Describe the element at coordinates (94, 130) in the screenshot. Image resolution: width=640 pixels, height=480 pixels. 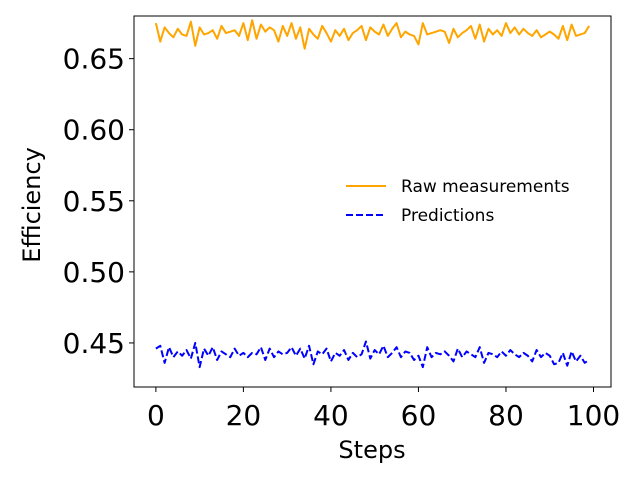
I see `y-tick-label: 0.60` at that location.